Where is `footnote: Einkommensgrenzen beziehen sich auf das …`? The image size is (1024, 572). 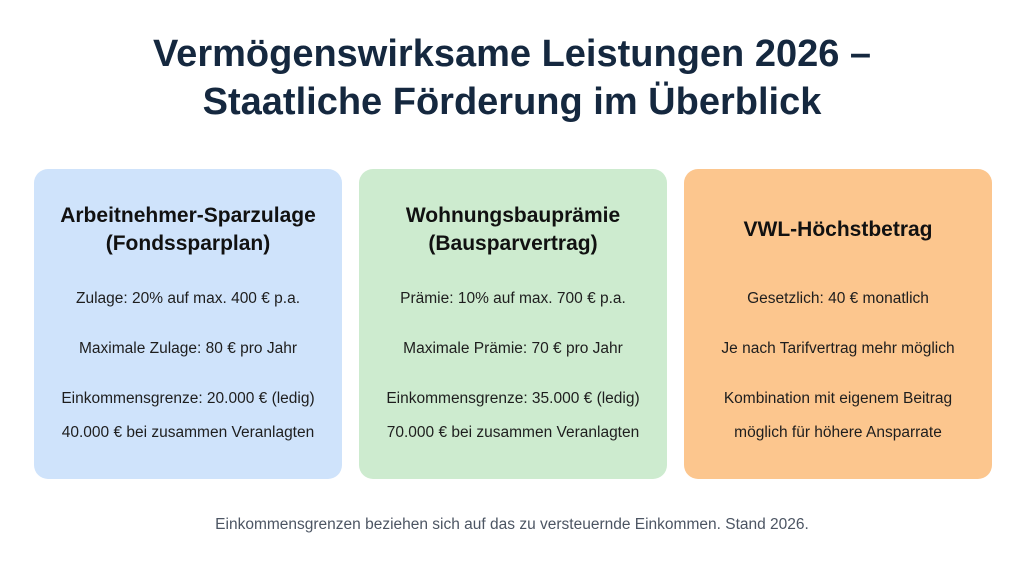 footnote: Einkommensgrenzen beziehen sich auf das … is located at coordinates (512, 524).